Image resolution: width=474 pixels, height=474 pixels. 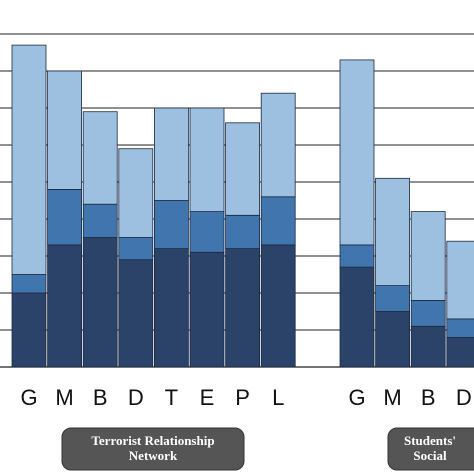 What do you see at coordinates (278, 145) in the screenshot?
I see `bar-segment-top-l` at bounding box center [278, 145].